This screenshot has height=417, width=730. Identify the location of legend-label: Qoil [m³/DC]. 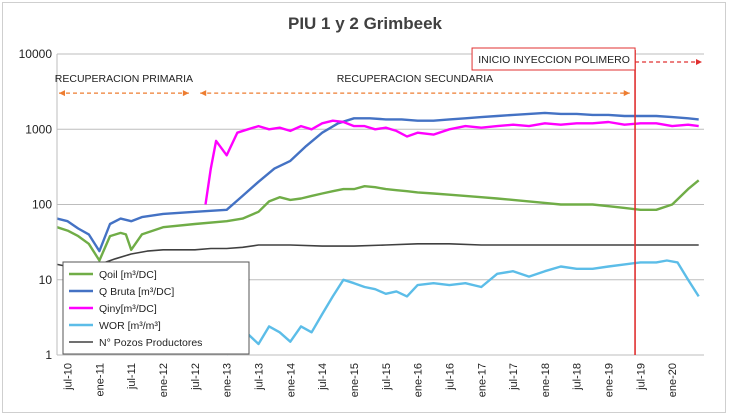
(128, 275).